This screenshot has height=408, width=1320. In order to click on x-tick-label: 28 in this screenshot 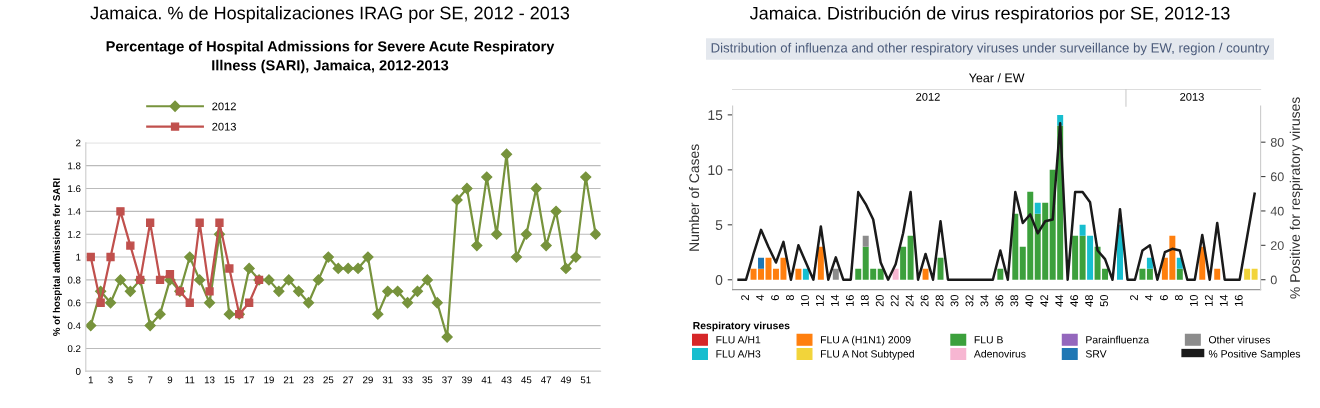, I will do `click(939, 301)`.